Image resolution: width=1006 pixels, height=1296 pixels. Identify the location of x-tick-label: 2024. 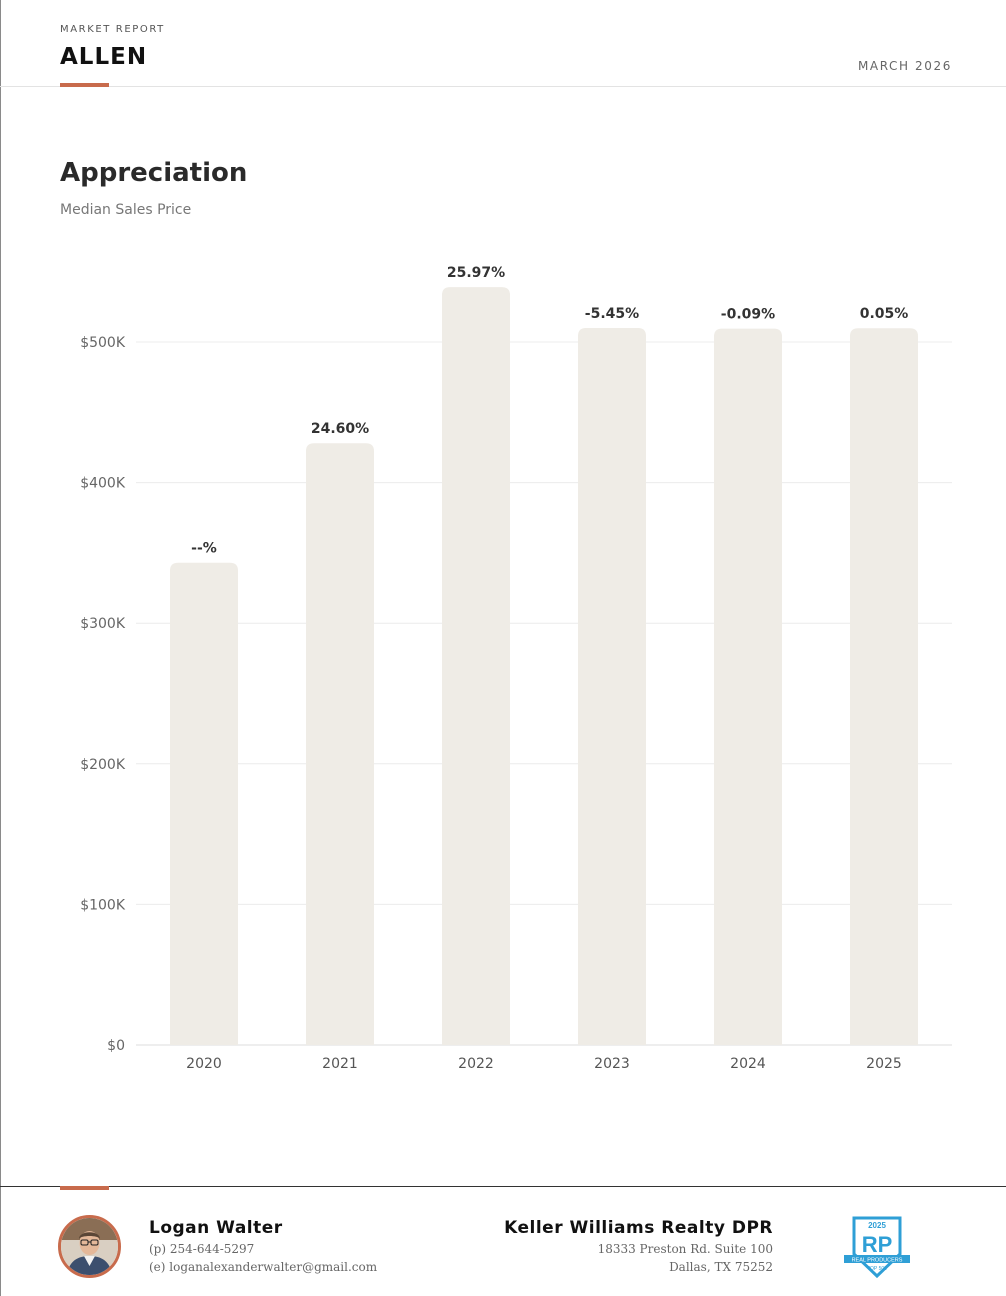
(748, 1064).